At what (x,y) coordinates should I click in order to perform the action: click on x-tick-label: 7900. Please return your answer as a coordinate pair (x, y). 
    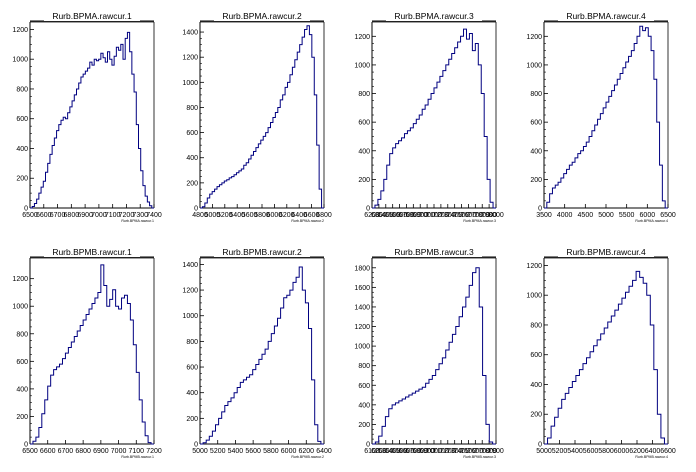
    Looking at the image, I should click on (496, 451).